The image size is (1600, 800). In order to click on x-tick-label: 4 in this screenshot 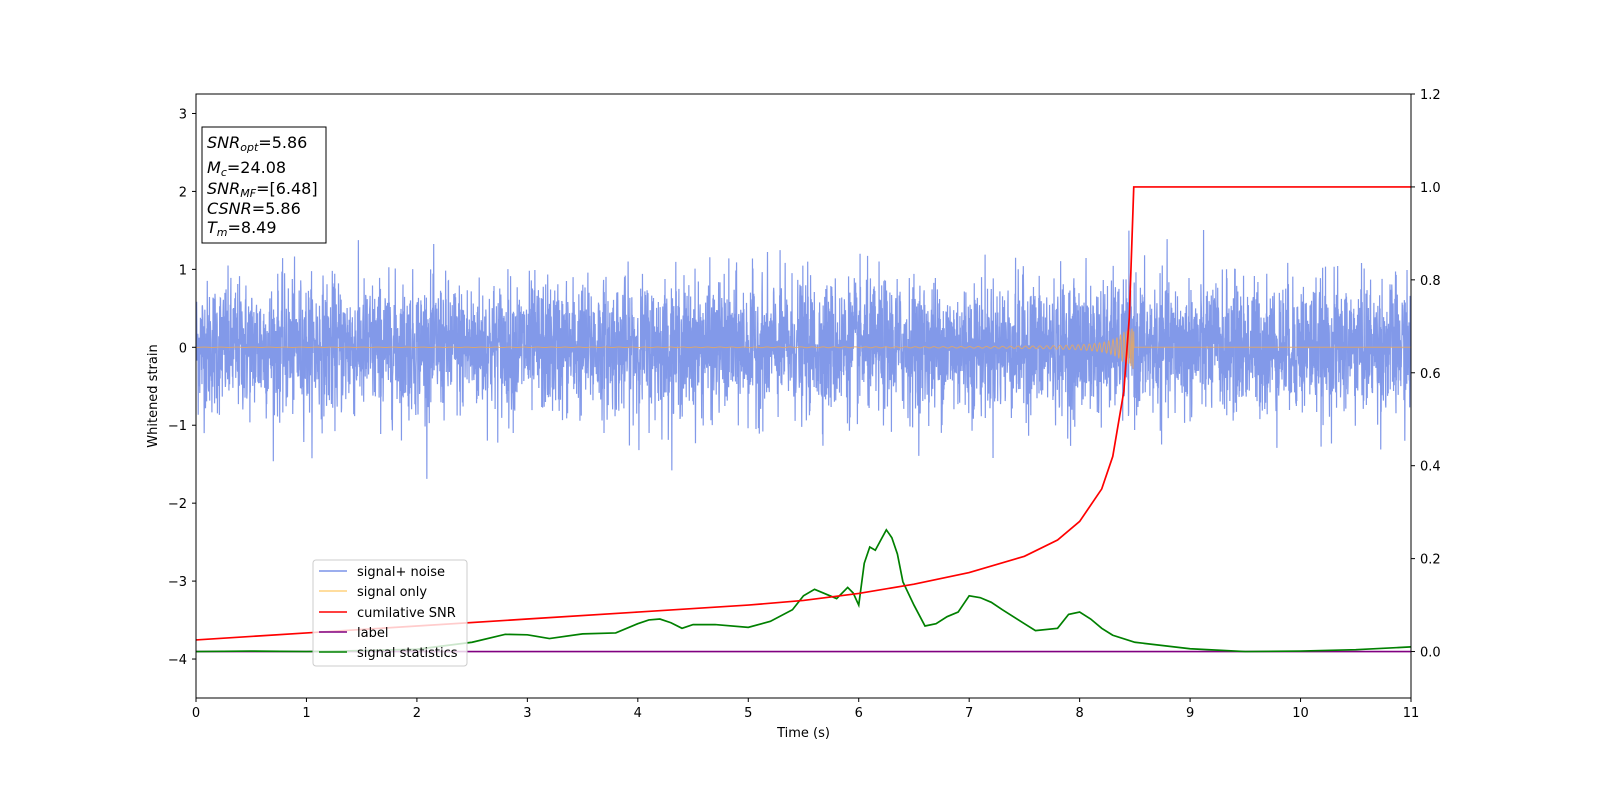, I will do `click(638, 713)`.